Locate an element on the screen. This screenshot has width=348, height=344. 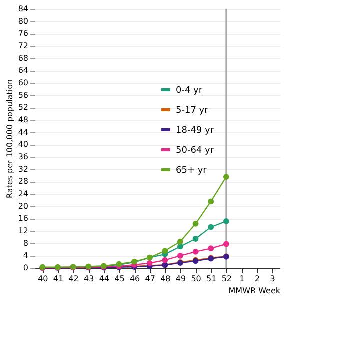
y-tick-label: 32 is located at coordinates (23, 169).